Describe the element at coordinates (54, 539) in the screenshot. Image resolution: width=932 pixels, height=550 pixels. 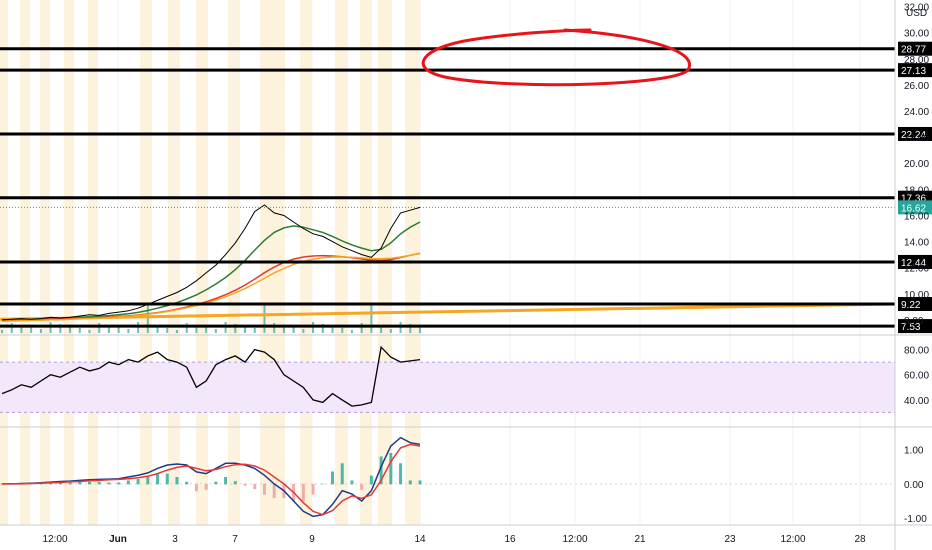
I see `time-tick-label-0: 12:00` at that location.